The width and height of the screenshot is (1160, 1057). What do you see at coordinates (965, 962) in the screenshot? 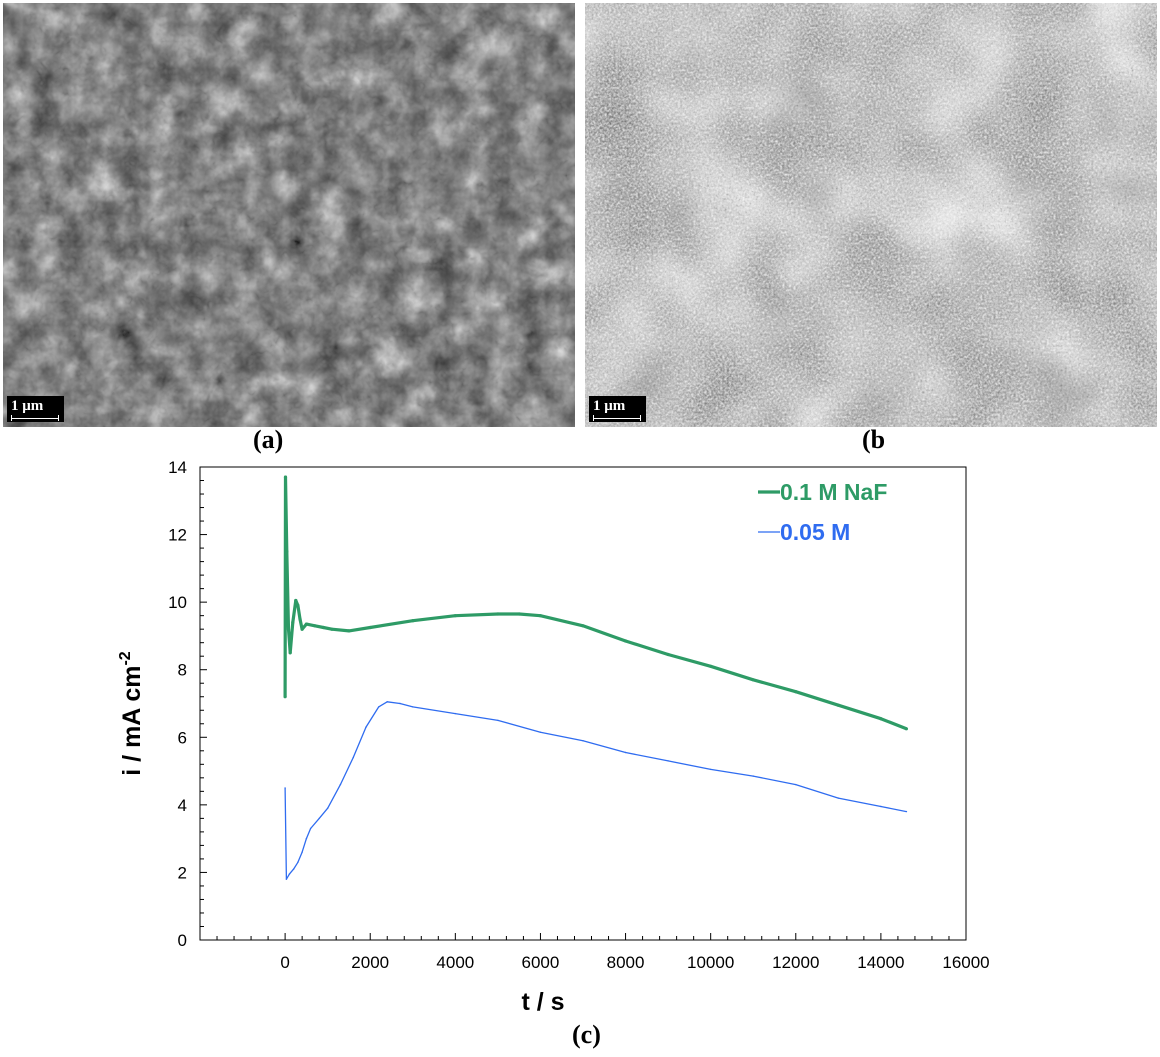
I see `x-tick-label: 16000` at bounding box center [965, 962].